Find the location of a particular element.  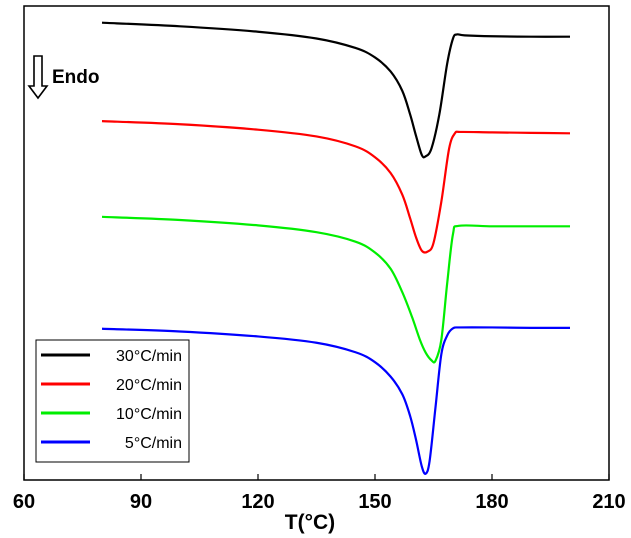

x-tick-label: 60 is located at coordinates (24, 502).